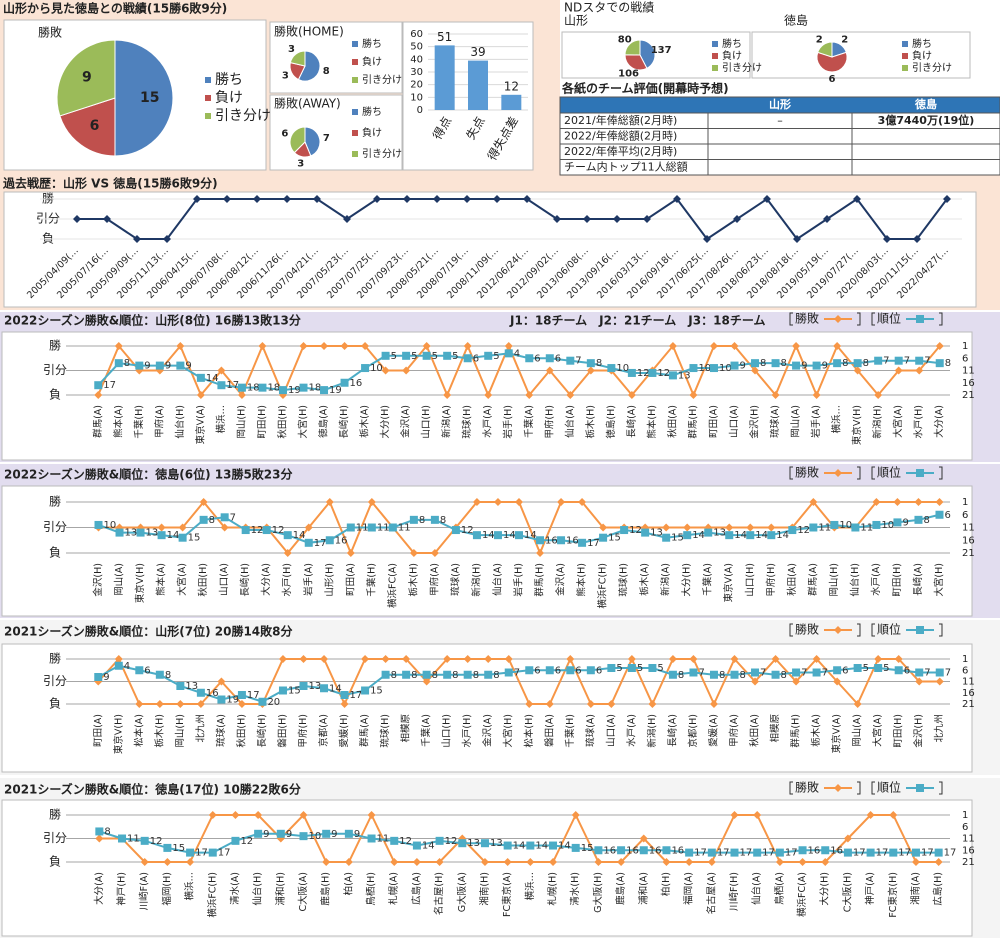  I want to click on x-tick-label: 群馬(H), so click(693, 422).